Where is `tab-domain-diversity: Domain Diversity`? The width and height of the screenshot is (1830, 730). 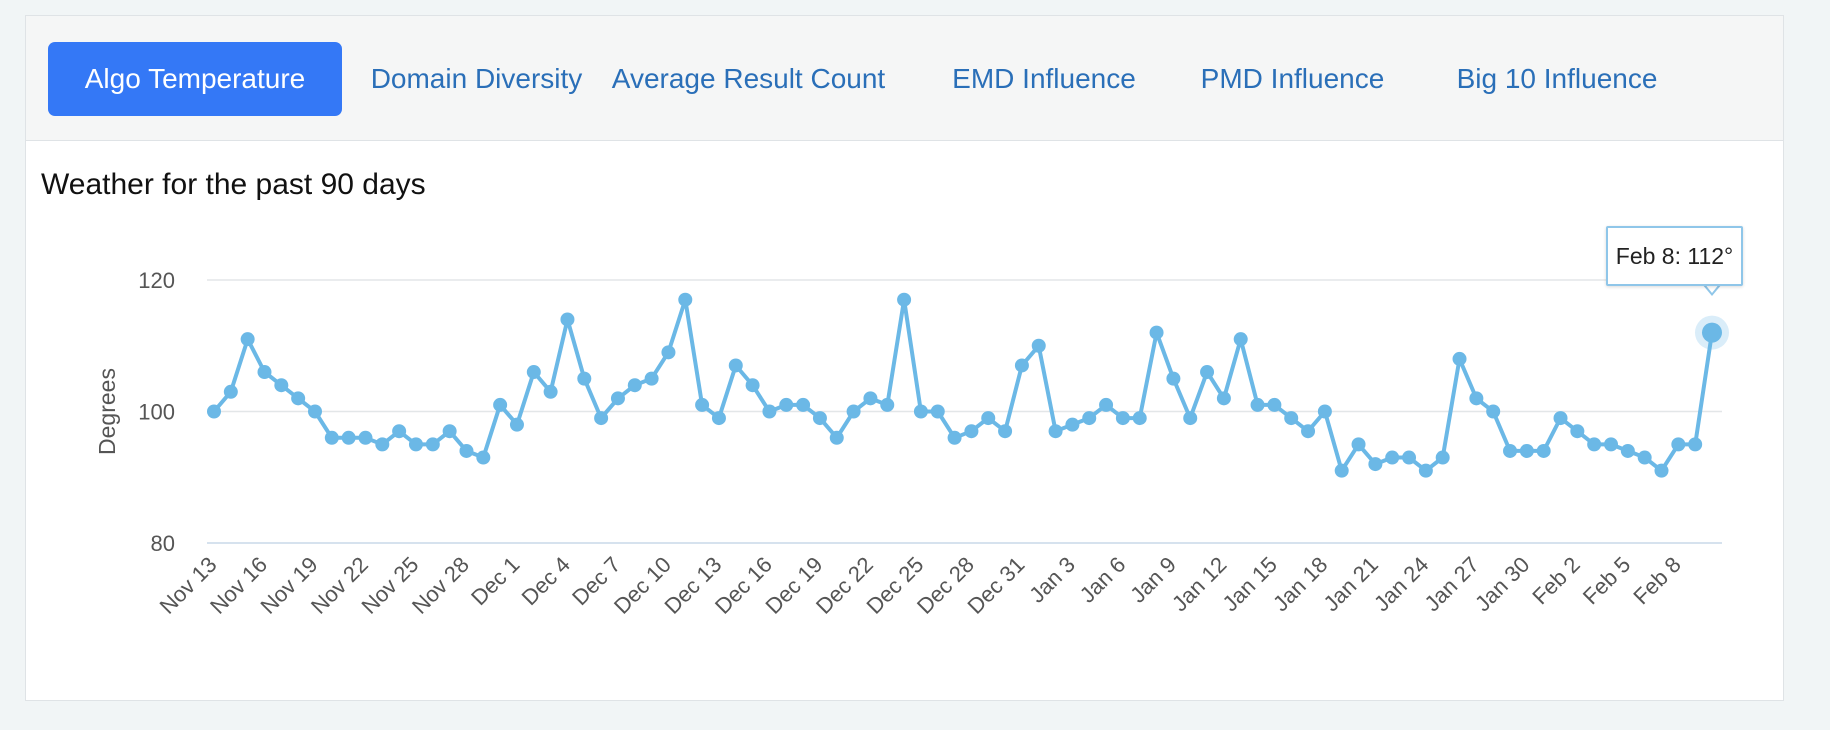
tab-domain-diversity: Domain Diversity is located at coordinates (476, 78).